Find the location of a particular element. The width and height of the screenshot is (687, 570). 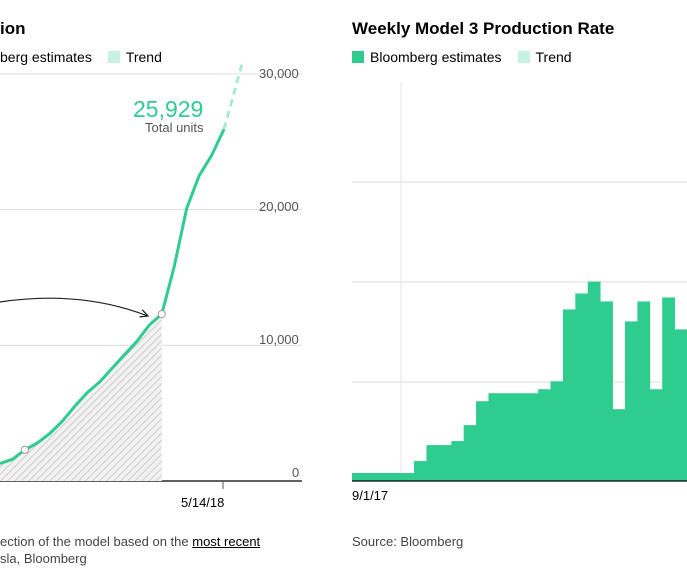

right-chart-legend: Bloomberg estimates Trend is located at coordinates (462, 57).